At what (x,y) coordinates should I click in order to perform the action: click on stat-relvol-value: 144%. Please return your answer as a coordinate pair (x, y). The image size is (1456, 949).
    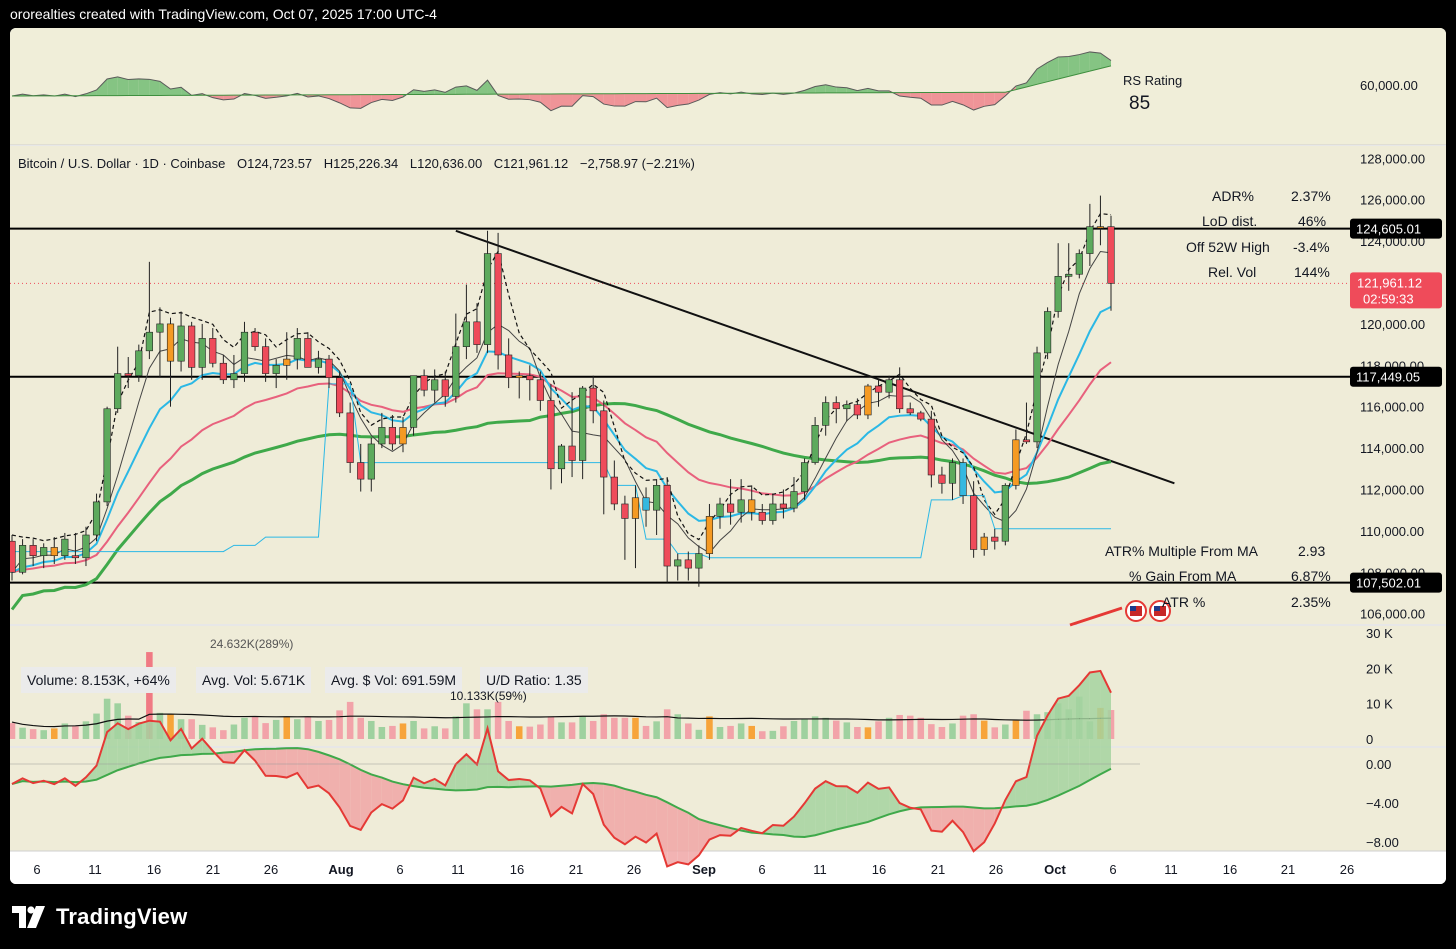
    Looking at the image, I should click on (1312, 272).